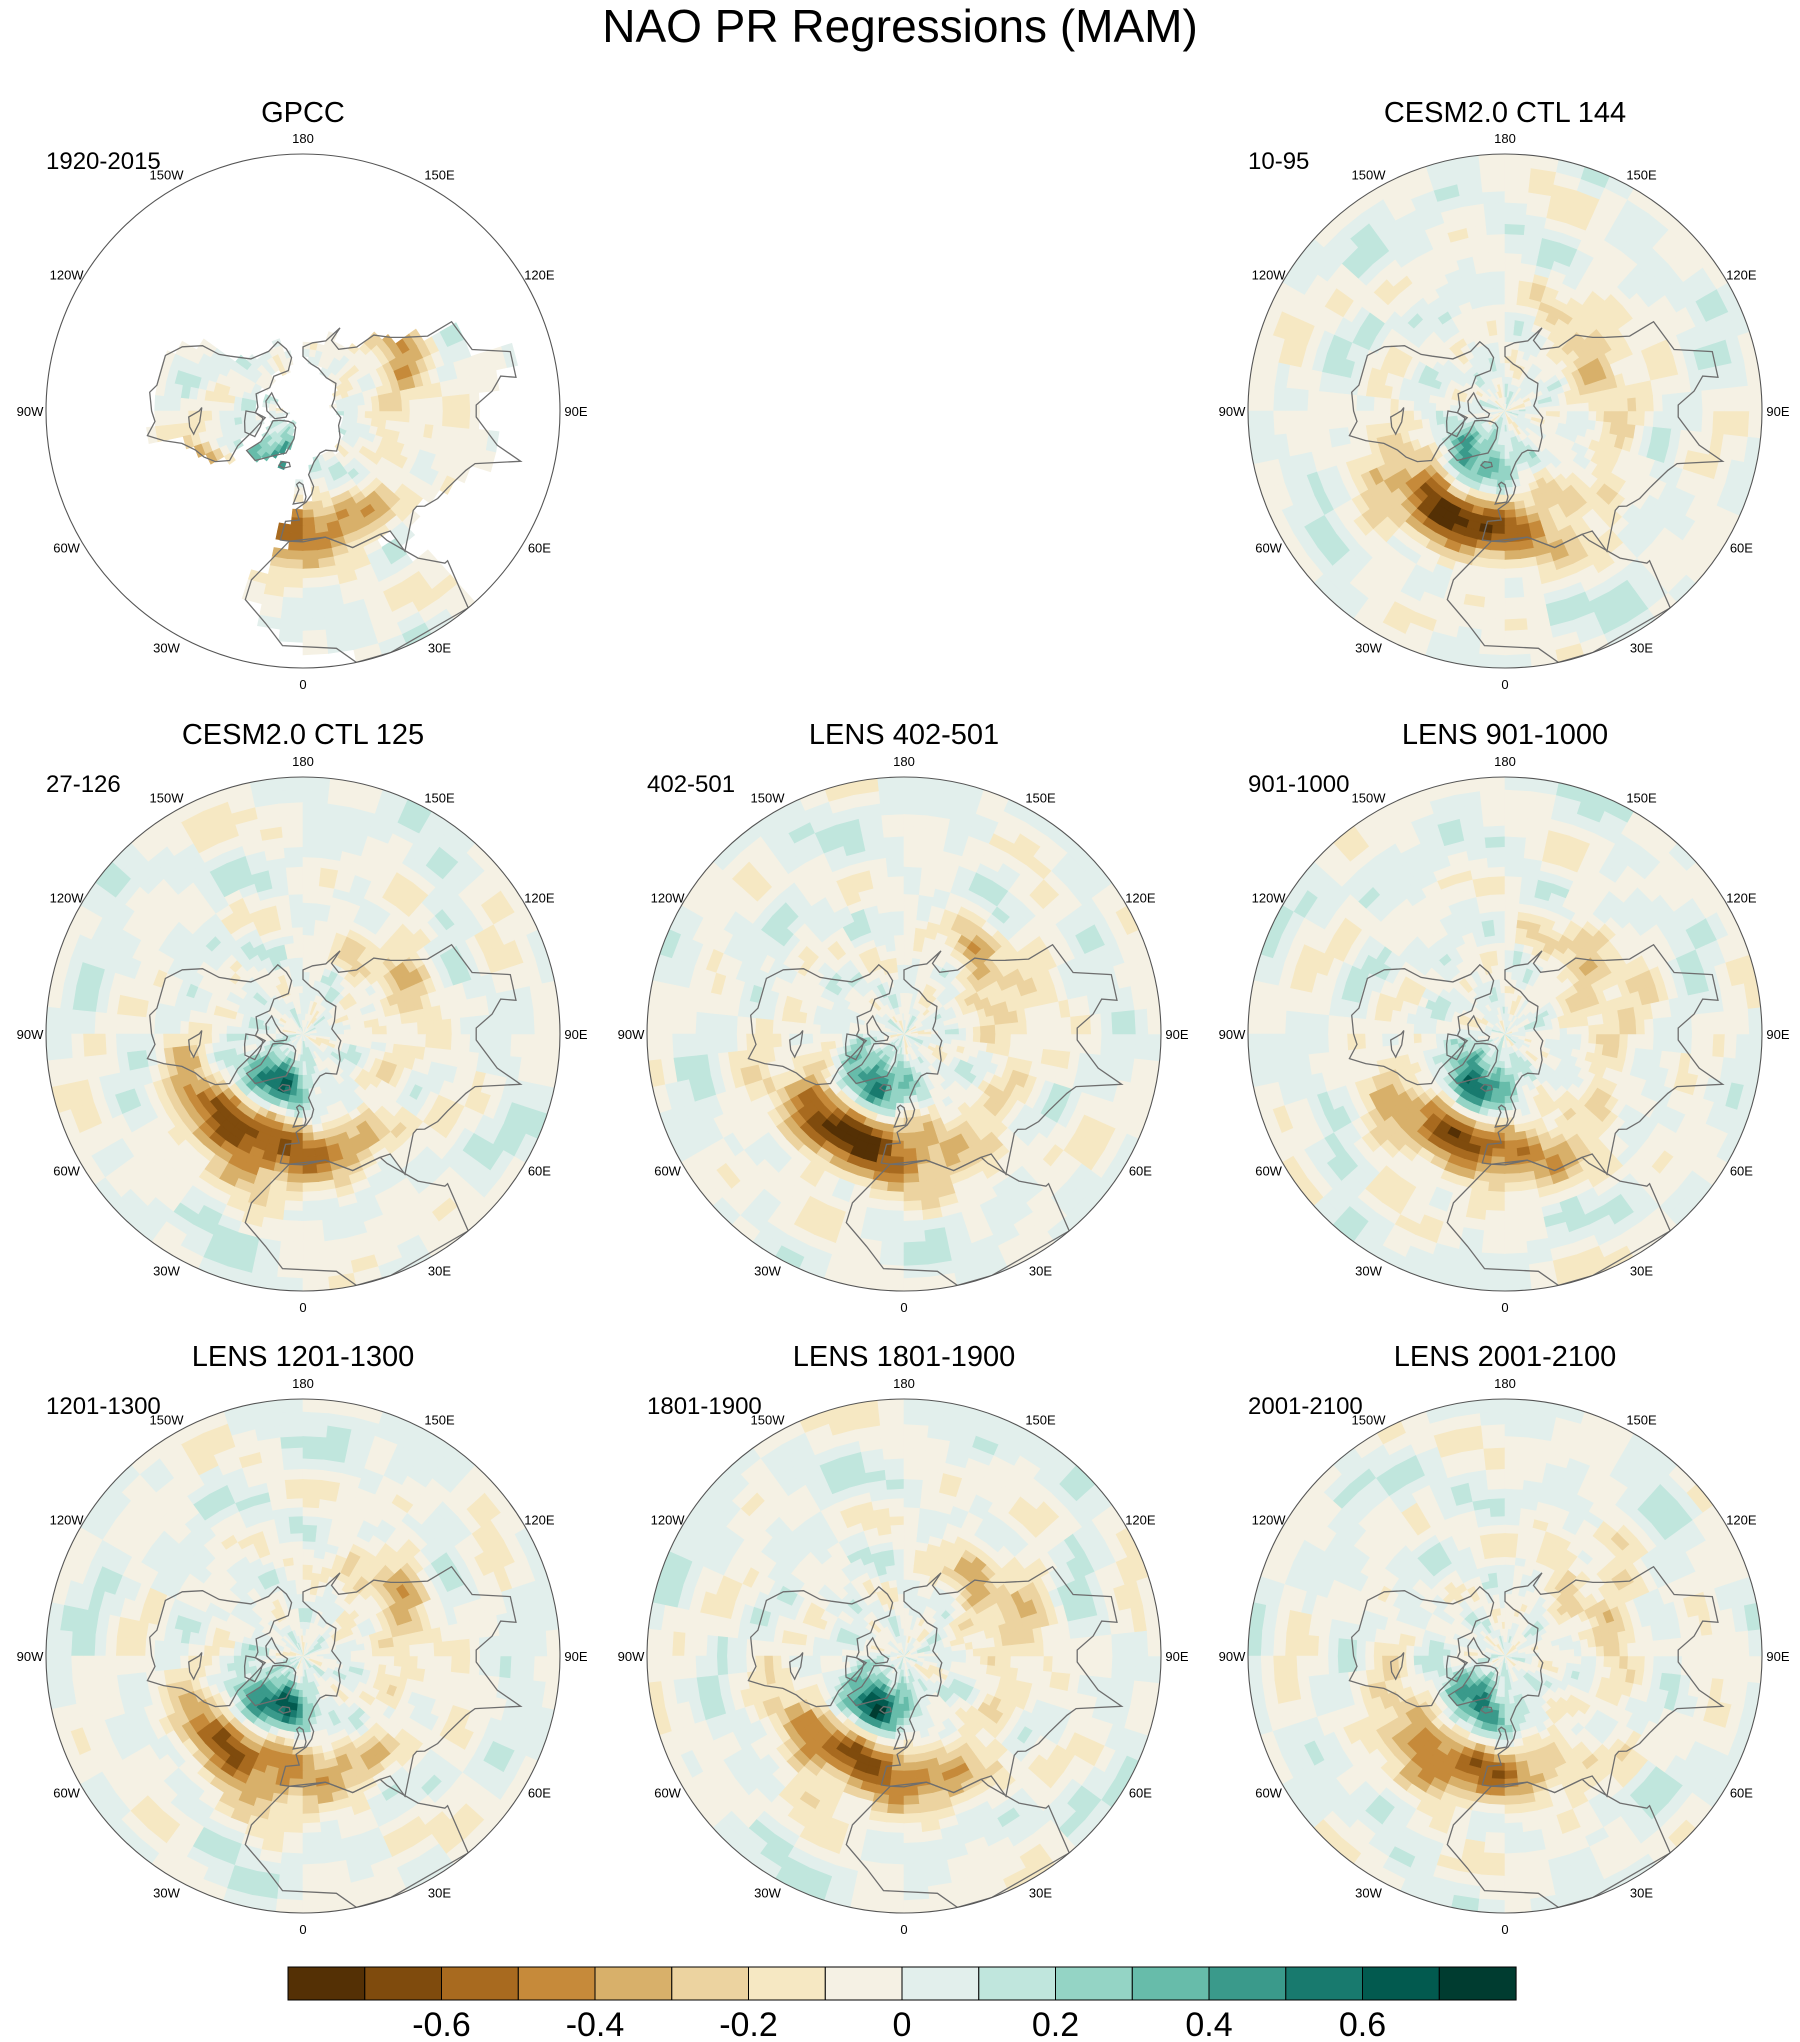 The height and width of the screenshot is (2042, 1800). I want to click on panel-period: 1920-2015, so click(103, 161).